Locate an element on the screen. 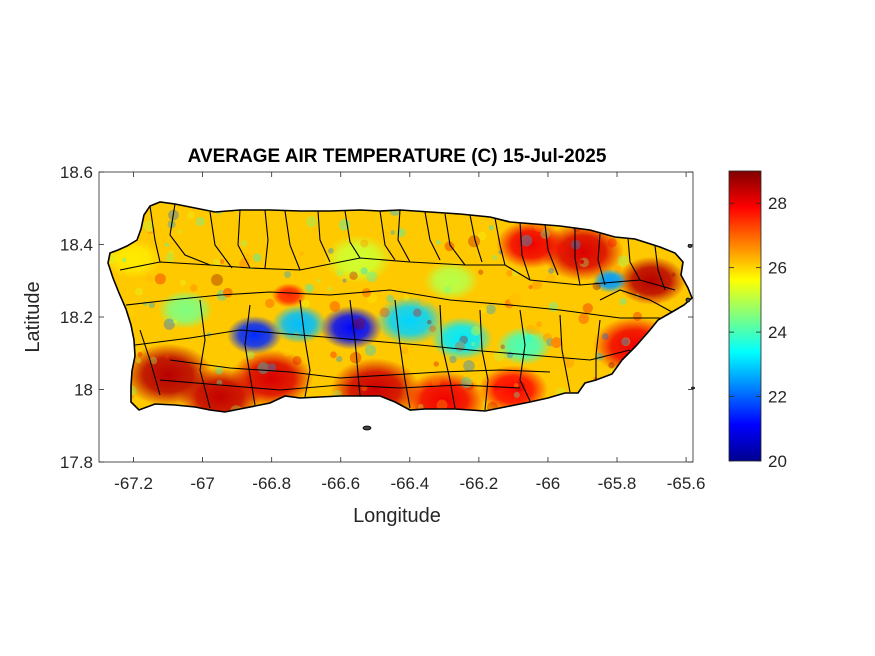  colorbar-tick-label: 26 is located at coordinates (777, 268).